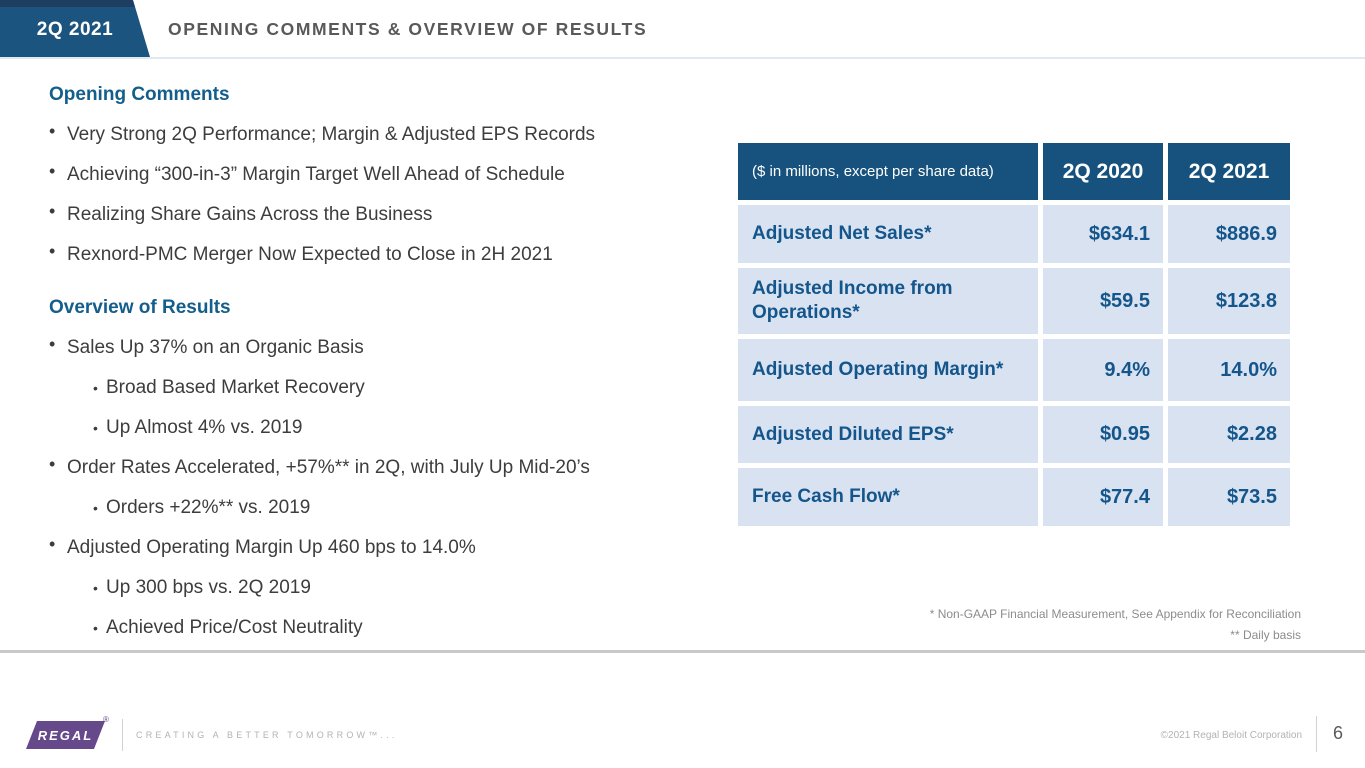 The height and width of the screenshot is (768, 1365). What do you see at coordinates (1103, 434) in the screenshot?
I see `row-value-2q2020: $0.95` at bounding box center [1103, 434].